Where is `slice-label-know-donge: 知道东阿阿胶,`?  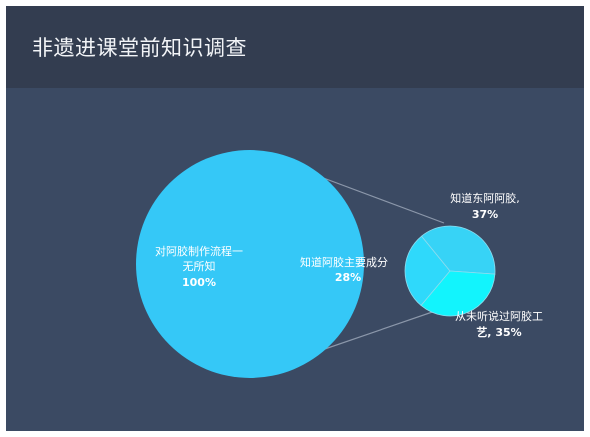
slice-label-know-donge: 知道东阿阿胶, is located at coordinates (485, 198).